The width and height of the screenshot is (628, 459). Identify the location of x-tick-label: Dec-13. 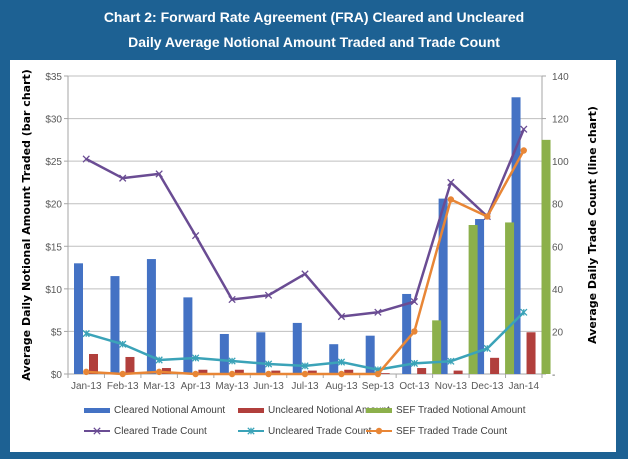
(487, 386).